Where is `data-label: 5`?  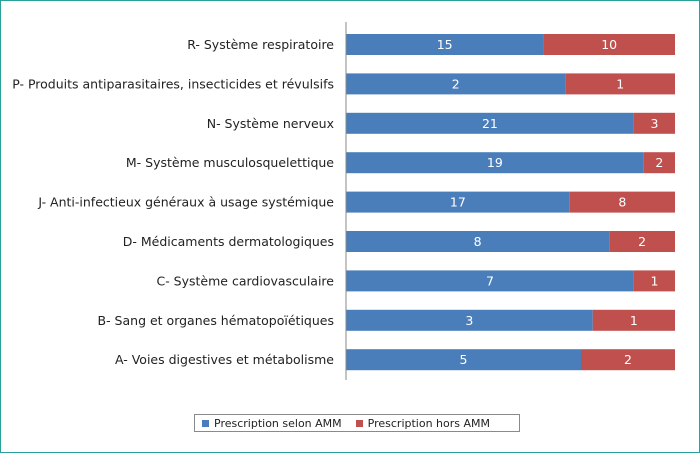 data-label: 5 is located at coordinates (464, 359).